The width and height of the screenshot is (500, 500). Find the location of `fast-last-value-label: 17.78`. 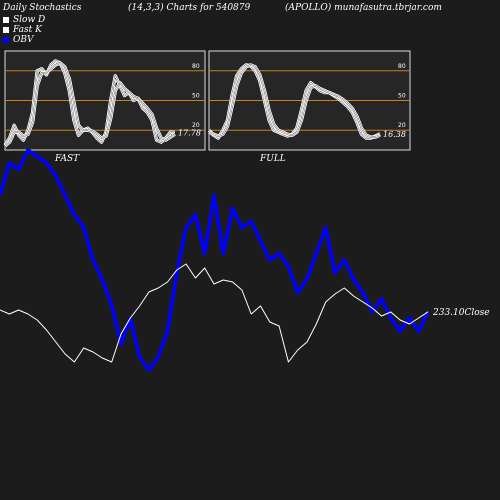

fast-last-value-label: 17.78 is located at coordinates (189, 132).